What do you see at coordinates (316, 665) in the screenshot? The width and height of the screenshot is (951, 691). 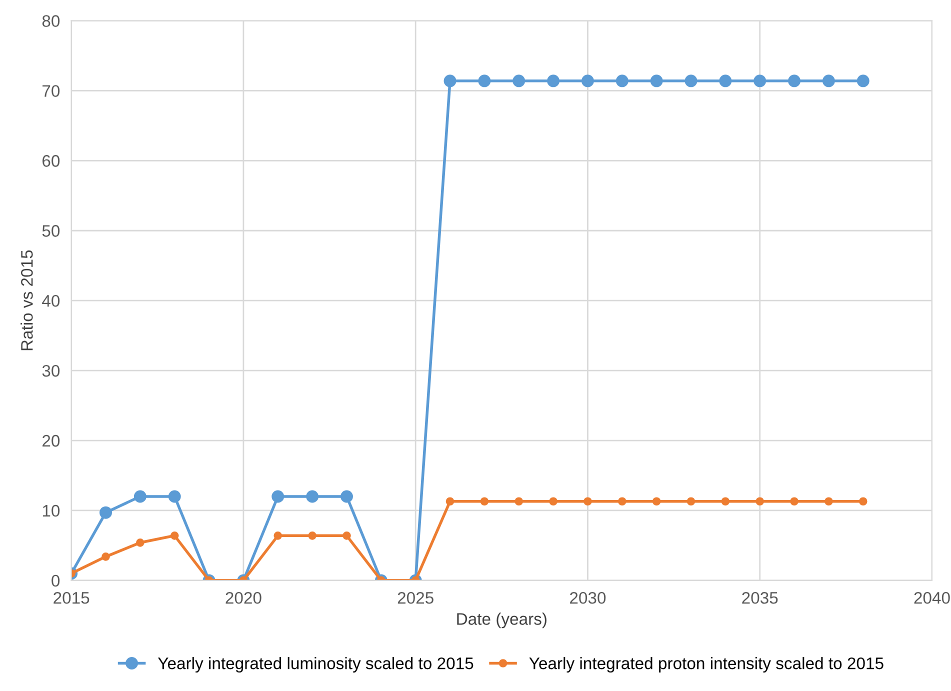 I see `legend-label: Yearly integrated luminosity scaled to 2015` at bounding box center [316, 665].